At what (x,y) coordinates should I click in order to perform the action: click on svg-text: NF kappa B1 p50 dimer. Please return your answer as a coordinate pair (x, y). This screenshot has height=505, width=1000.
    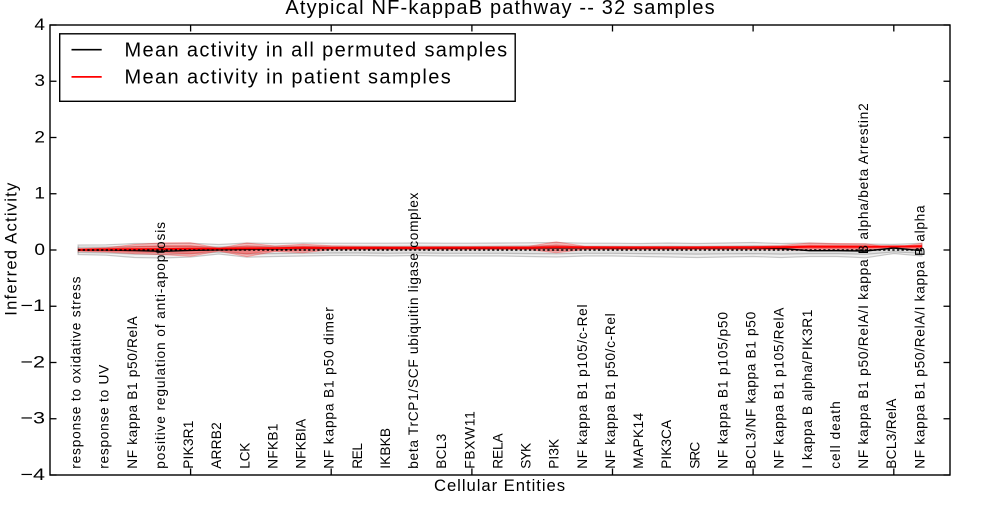
    Looking at the image, I should click on (329, 388).